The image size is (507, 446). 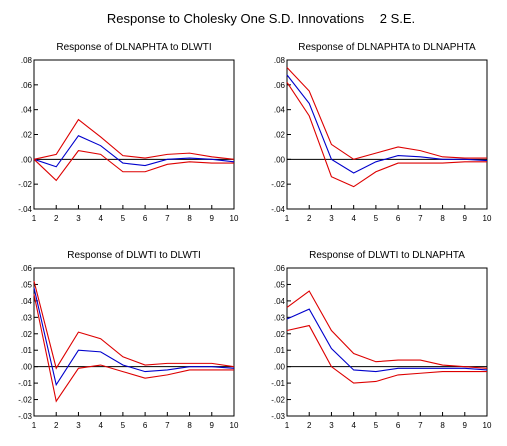 I want to click on panel-title: Response of DLNAPHTA to DLWTI, so click(x=133, y=47).